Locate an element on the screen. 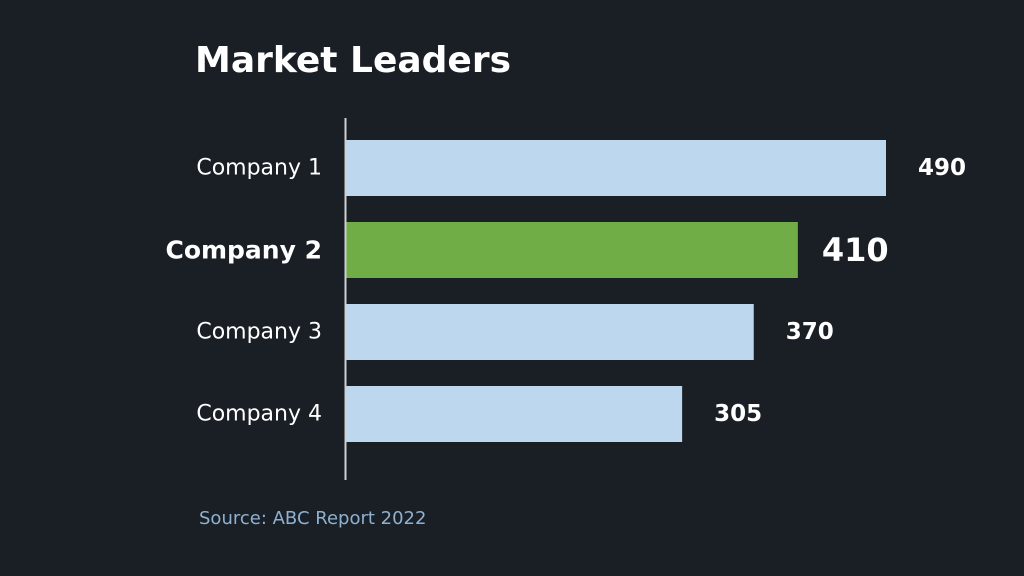  category-label-4: Company 4 is located at coordinates (259, 414).